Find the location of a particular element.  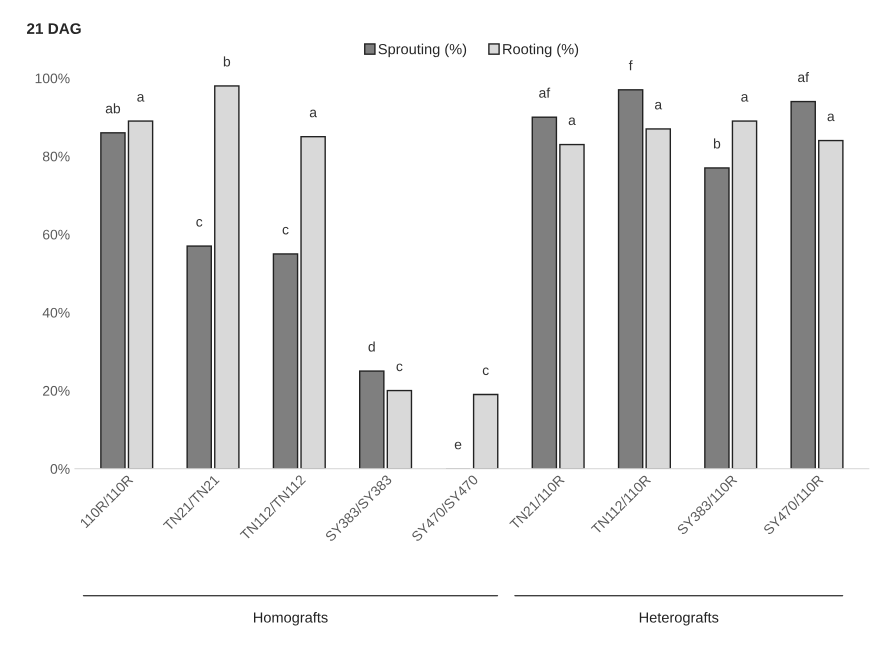

annotation: d is located at coordinates (371, 346).